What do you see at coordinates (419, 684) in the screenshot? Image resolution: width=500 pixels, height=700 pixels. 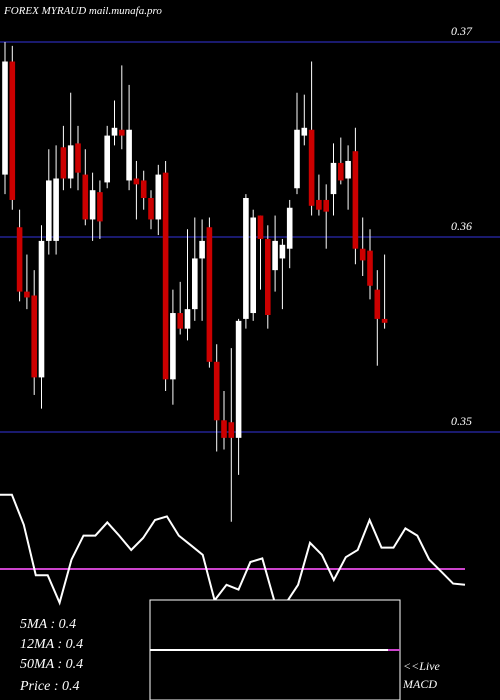 I see `annotation: MACD` at bounding box center [419, 684].